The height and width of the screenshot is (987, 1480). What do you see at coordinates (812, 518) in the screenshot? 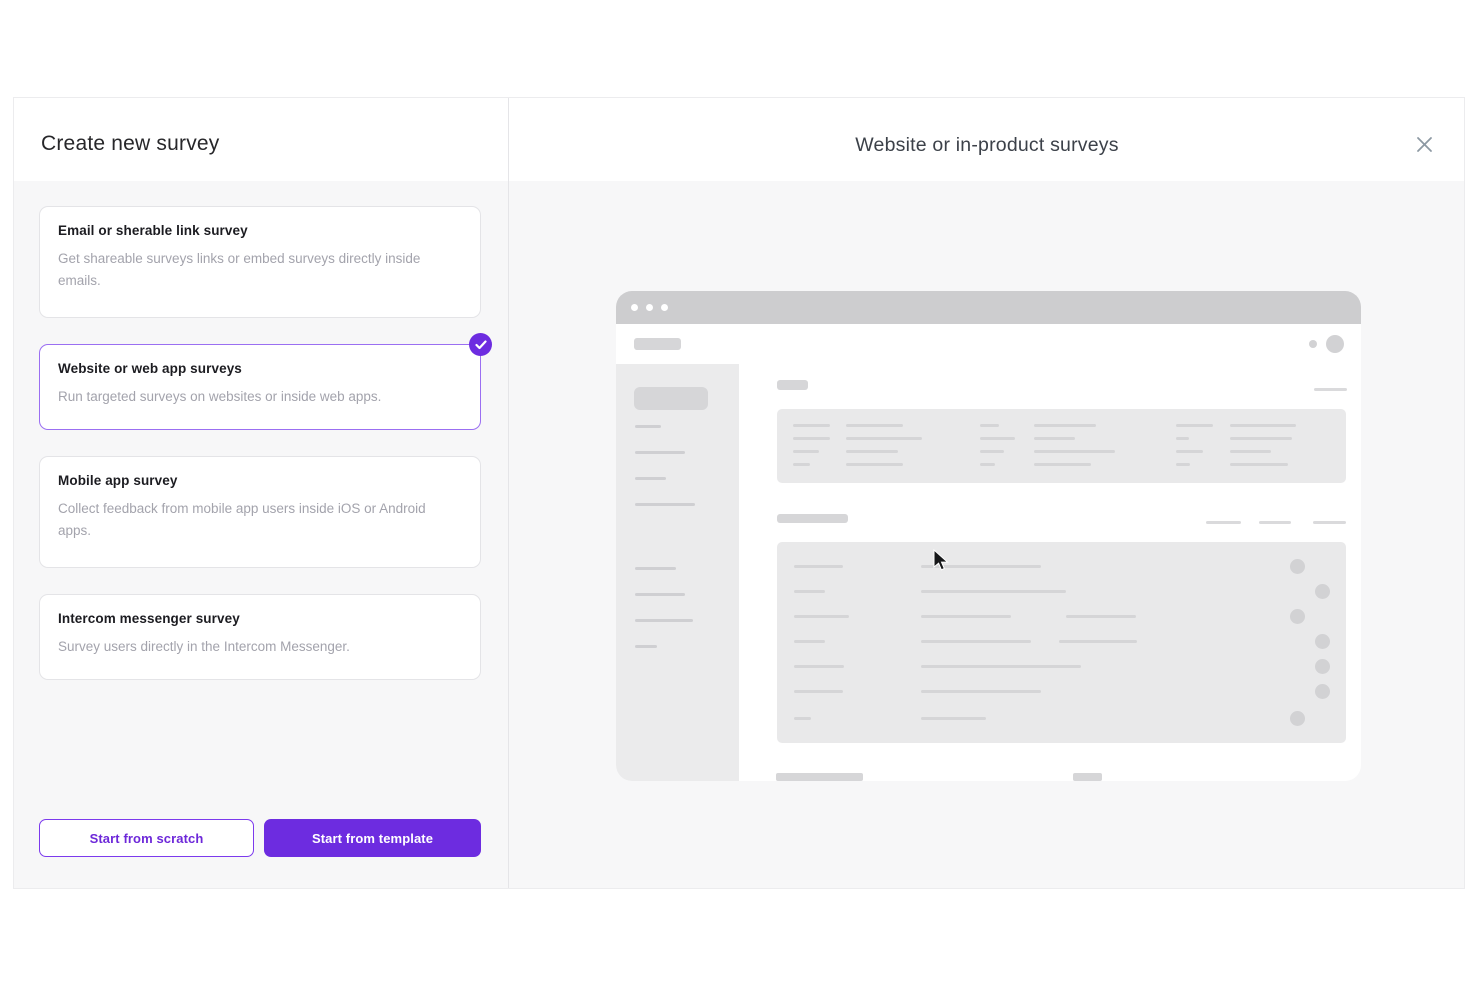
I see `section-title-placeholder` at bounding box center [812, 518].